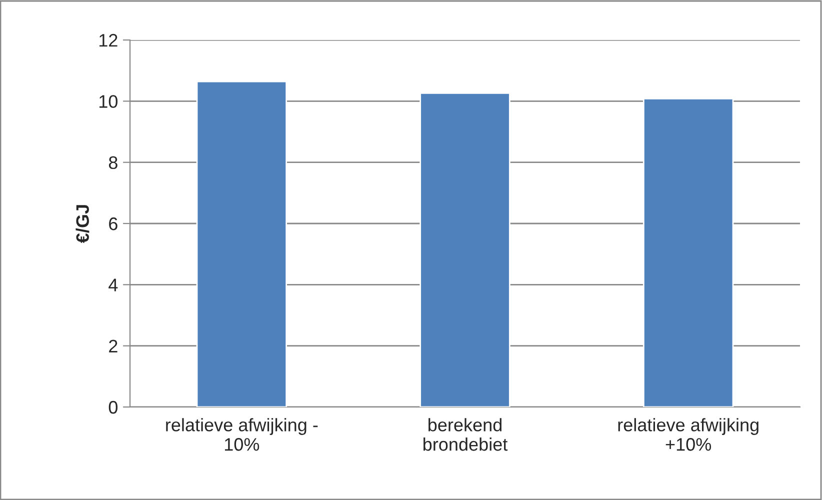  Describe the element at coordinates (113, 223) in the screenshot. I see `y-tick-label: 6` at that location.